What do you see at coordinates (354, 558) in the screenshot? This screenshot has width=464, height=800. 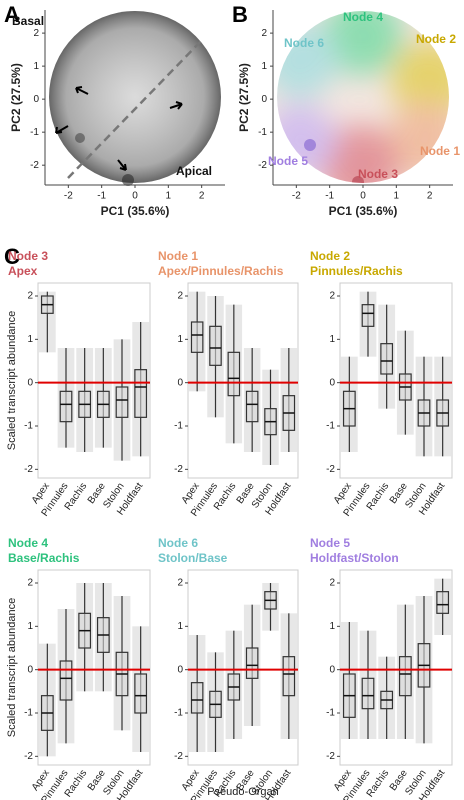 I see `panel-subtitle: Holdfast/Stolon` at bounding box center [354, 558].